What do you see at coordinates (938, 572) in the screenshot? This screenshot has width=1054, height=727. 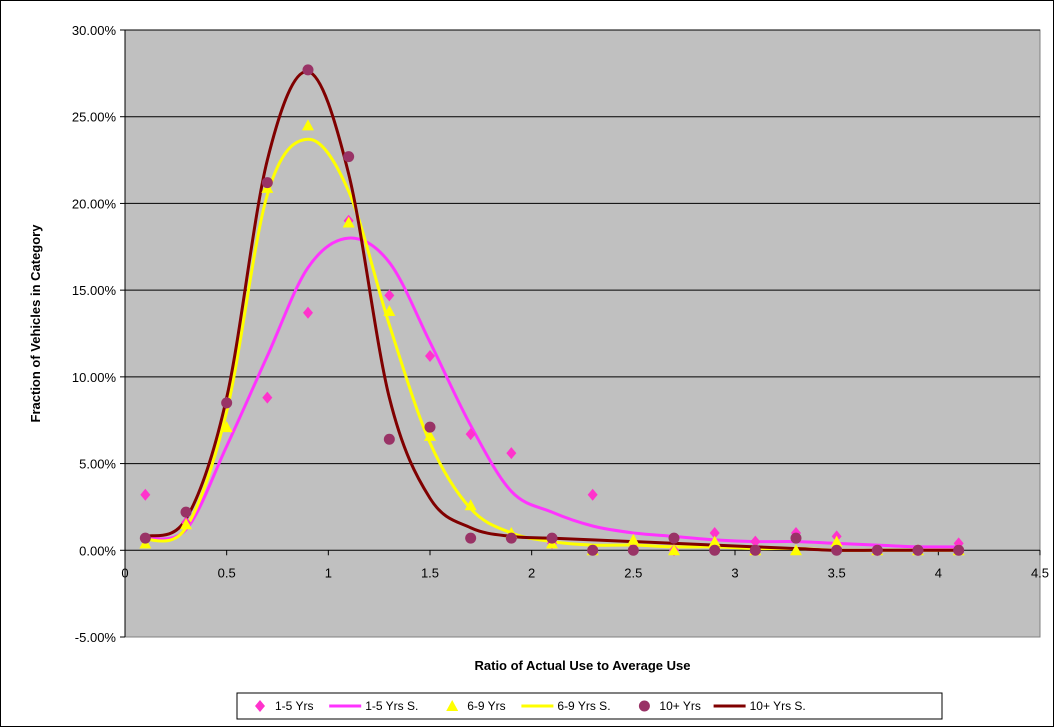 I see `x-tick-label: 4` at bounding box center [938, 572].